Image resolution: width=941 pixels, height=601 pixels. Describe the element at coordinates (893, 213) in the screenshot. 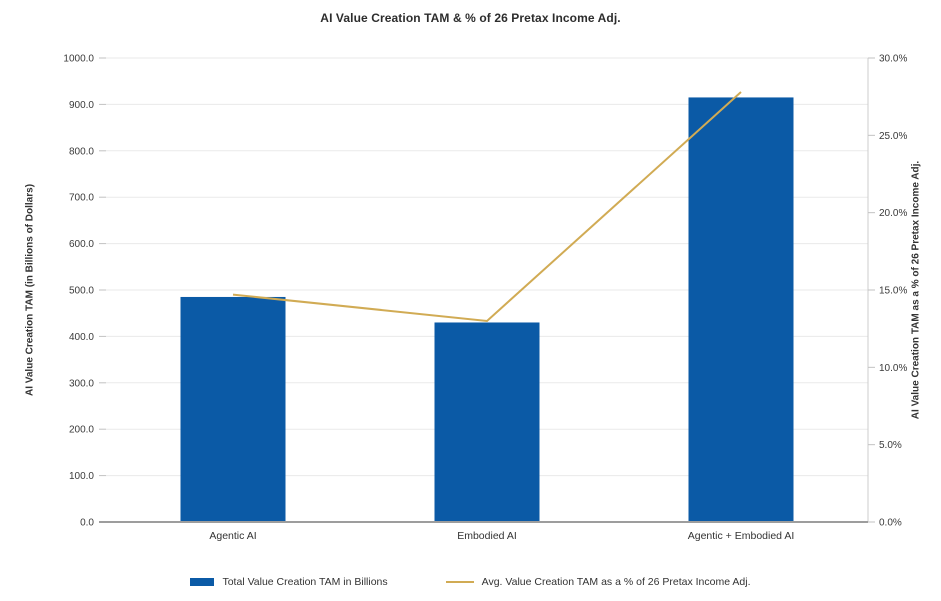

I see `right-axis-tick-label: 20.0%` at that location.